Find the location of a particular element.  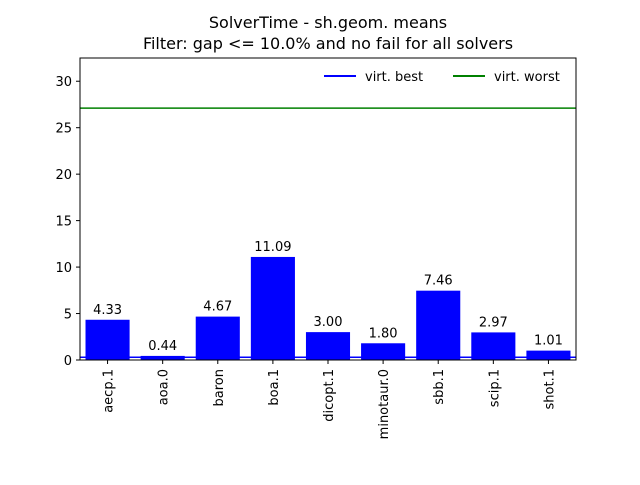

x-tick-label: sbb.1 is located at coordinates (439, 387).